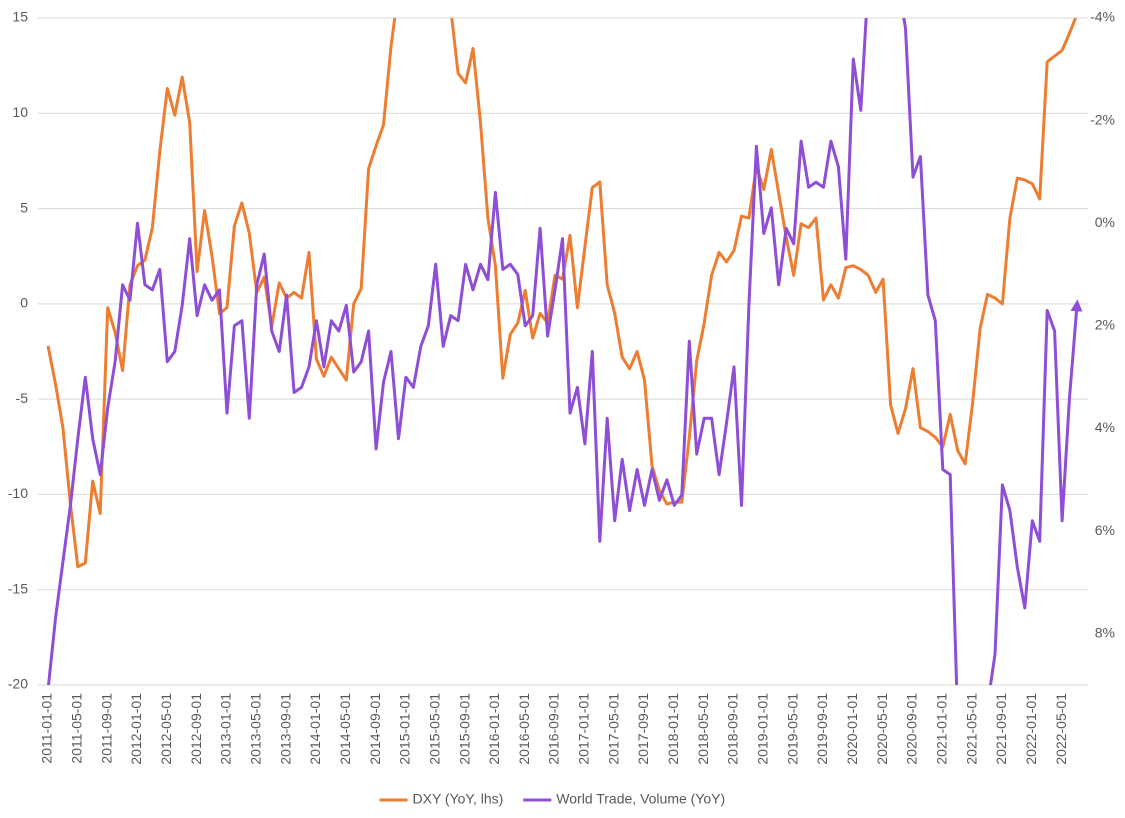  I want to click on y-tick-label: -5, so click(22, 398).